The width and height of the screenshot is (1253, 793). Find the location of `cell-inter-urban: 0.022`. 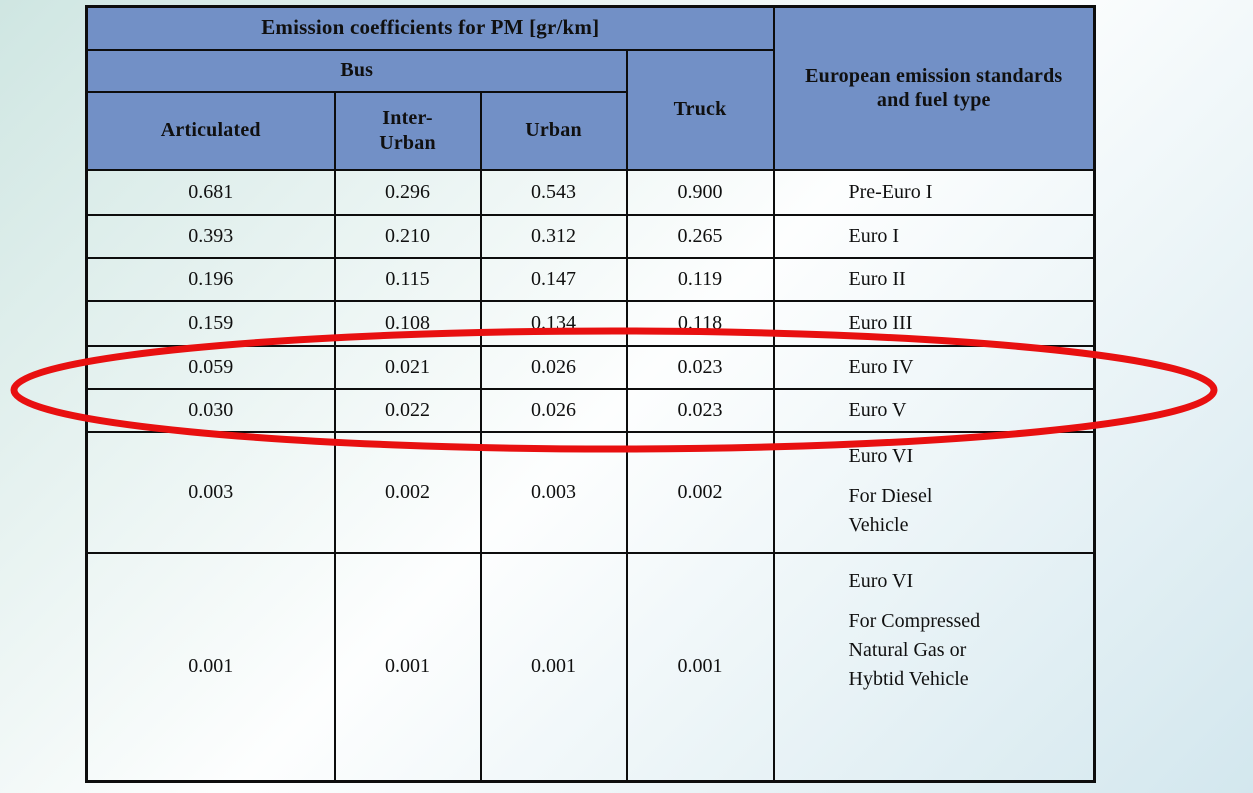

cell-inter-urban: 0.022 is located at coordinates (407, 410).